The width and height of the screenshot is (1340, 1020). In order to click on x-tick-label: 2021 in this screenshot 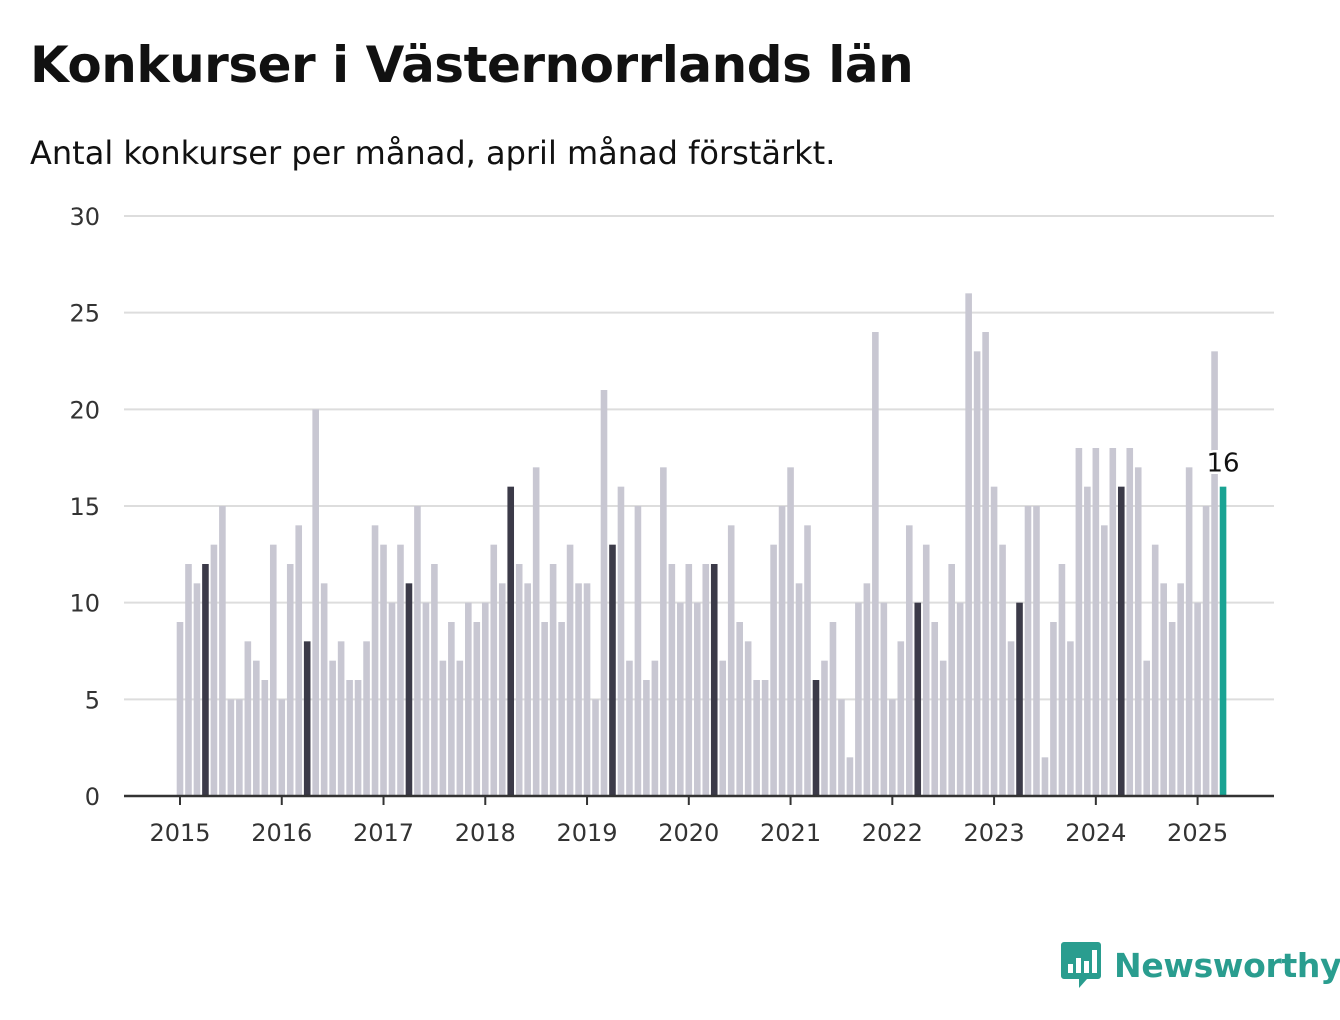, I will do `click(790, 833)`.